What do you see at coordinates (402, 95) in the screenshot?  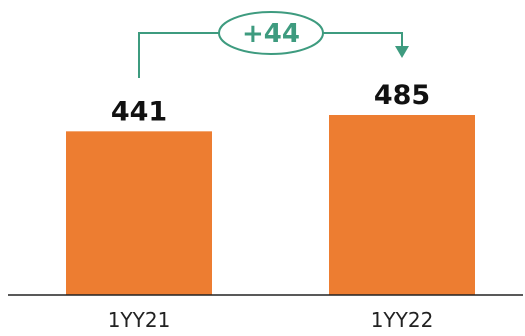 I see `data-label-1yy22: 485` at bounding box center [402, 95].